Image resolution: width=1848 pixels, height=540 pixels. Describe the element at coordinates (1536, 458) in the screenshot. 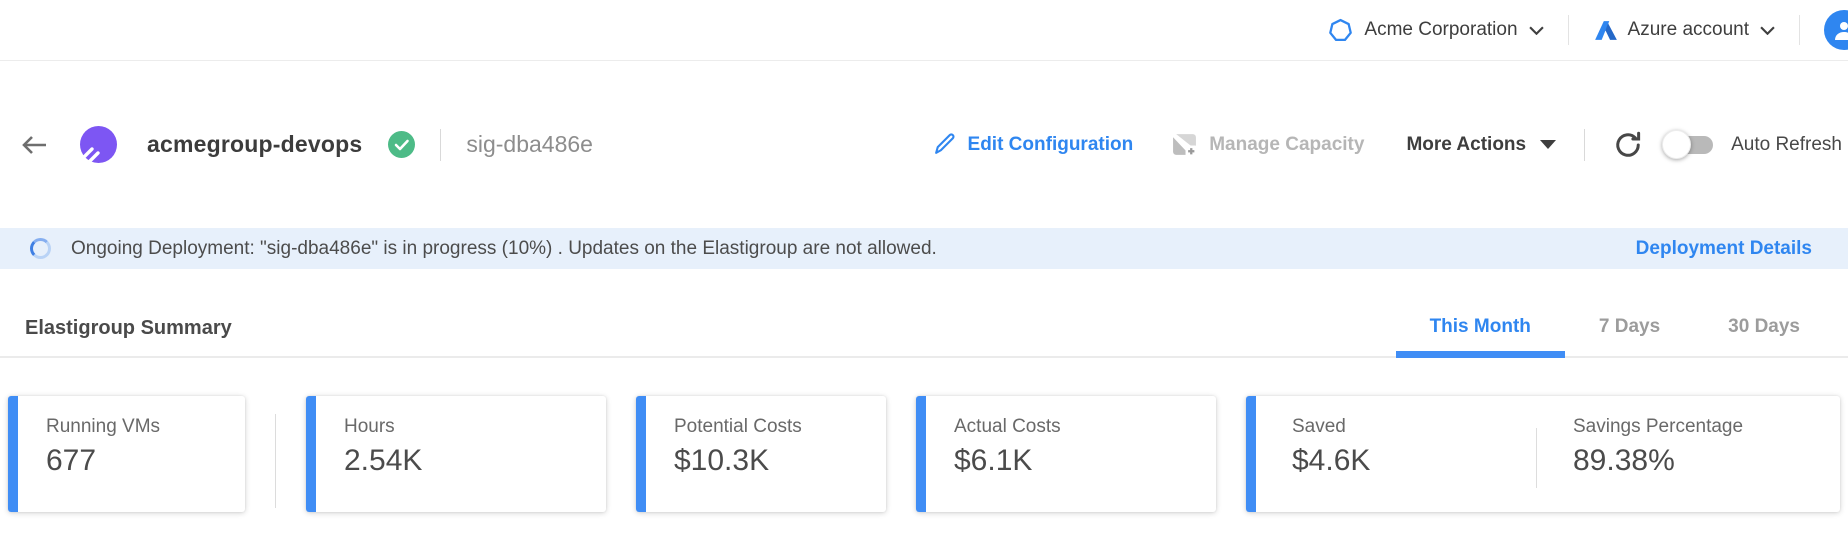

I see `card-inner-divider` at that location.